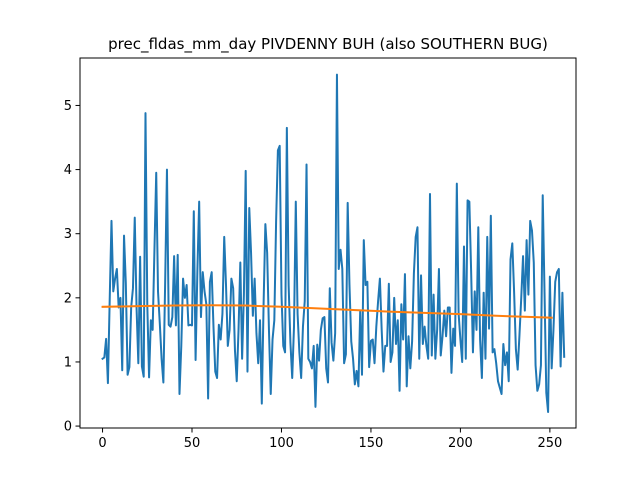 This screenshot has height=480, width=640. I want to click on x-tick-label: 100, so click(281, 443).